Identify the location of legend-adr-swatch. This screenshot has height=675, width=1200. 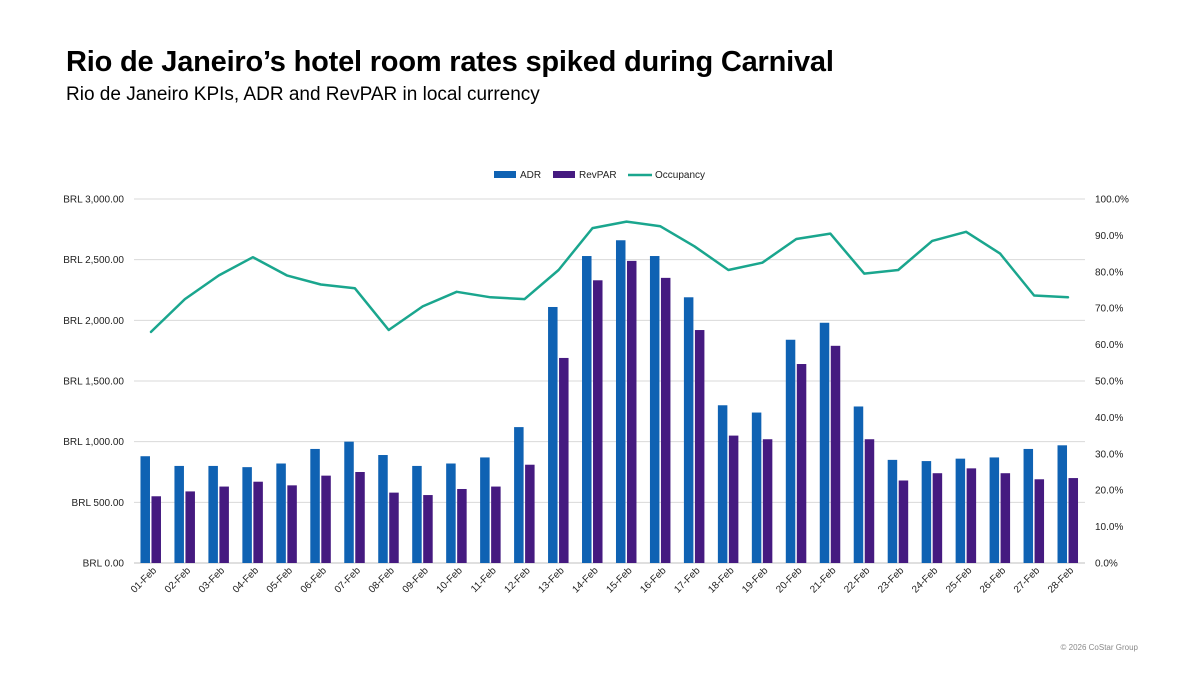
(505, 174).